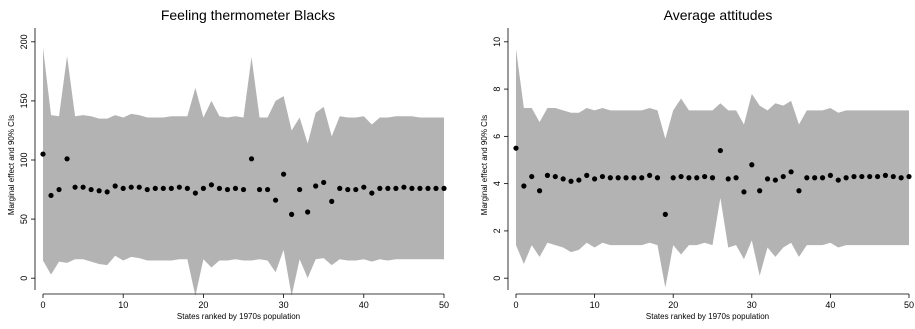  Describe the element at coordinates (497, 278) in the screenshot. I see `y-tick-label: 0` at that location.